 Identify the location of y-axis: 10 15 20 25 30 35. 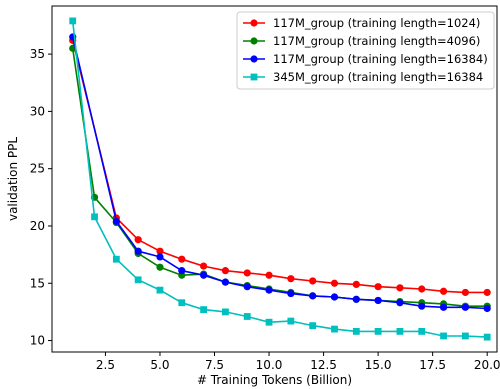
(41, 197).